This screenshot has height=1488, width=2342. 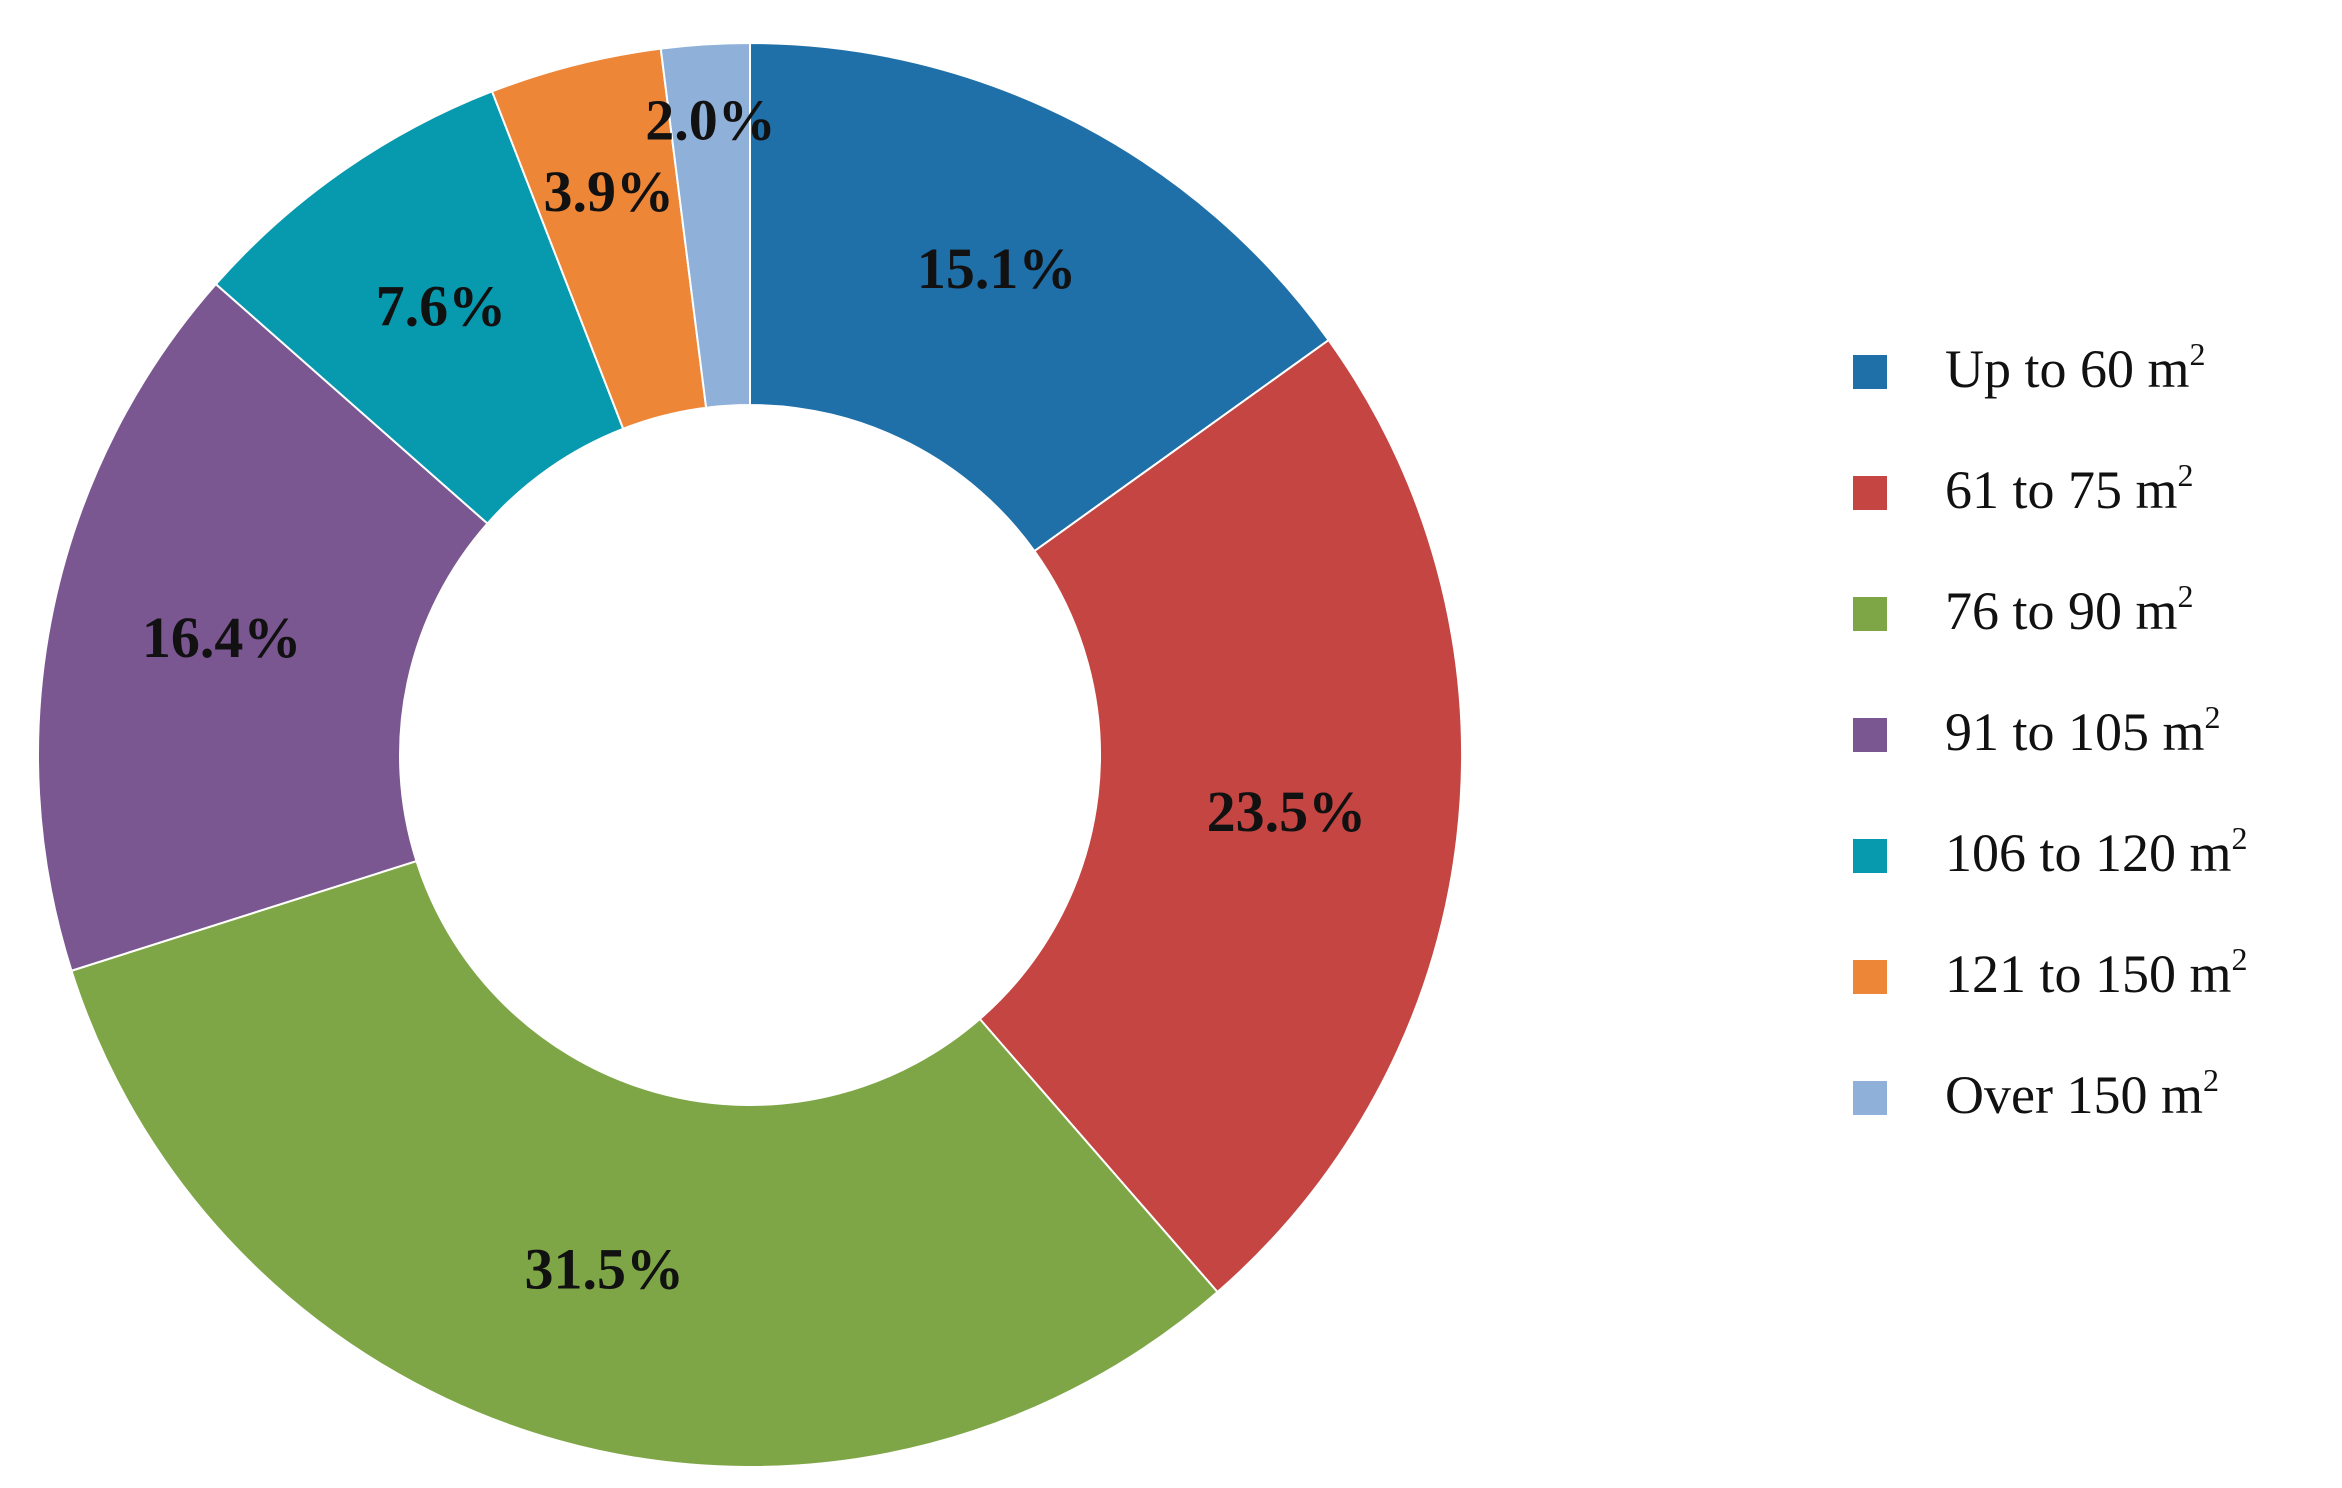 I want to click on legend-label: 61 to 75 m2, so click(x=2069, y=488).